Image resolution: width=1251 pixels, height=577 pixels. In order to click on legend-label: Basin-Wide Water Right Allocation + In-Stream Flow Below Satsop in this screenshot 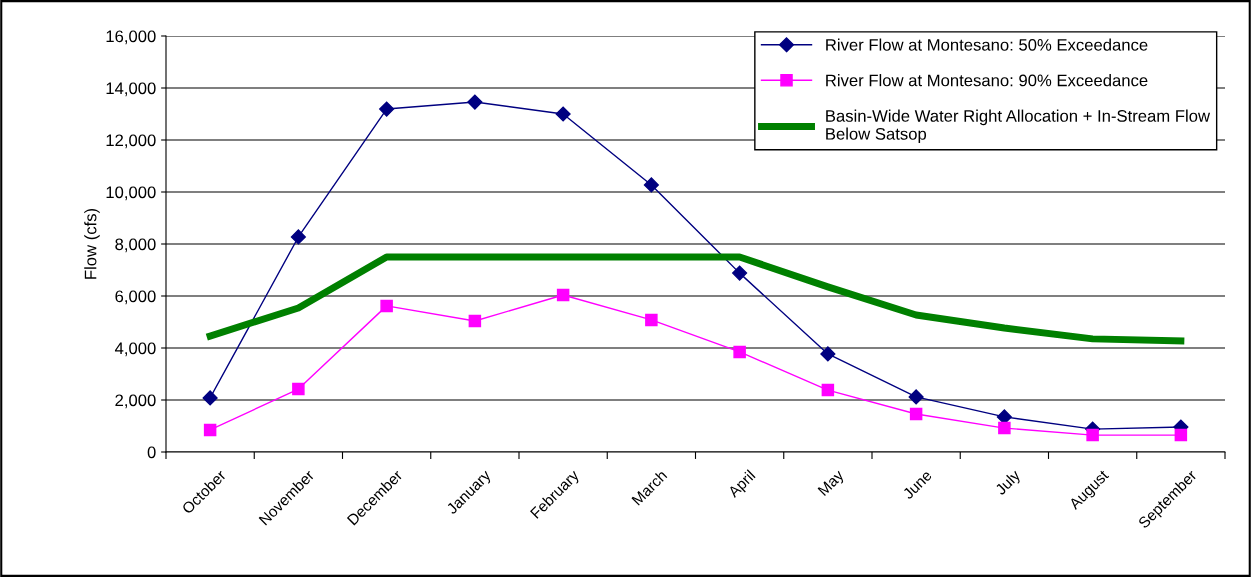, I will do `click(1018, 126)`.